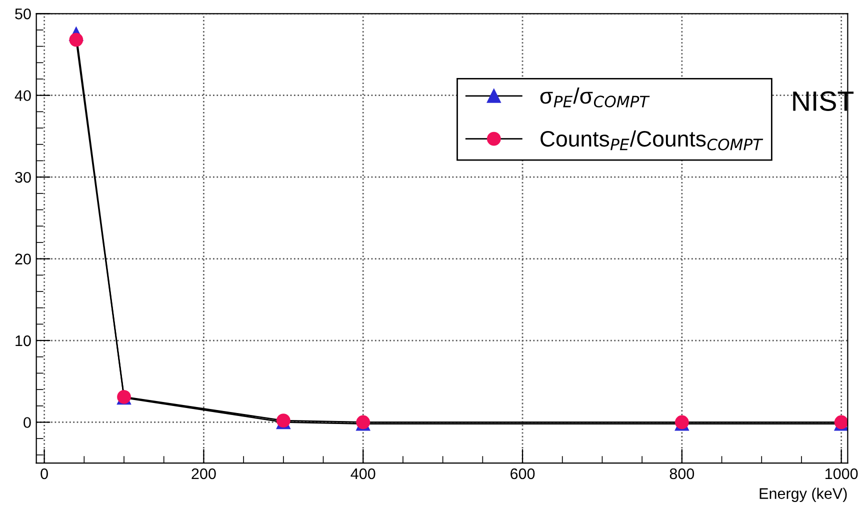 The image size is (865, 505). I want to click on y-tick-label: 0, so click(27, 422).